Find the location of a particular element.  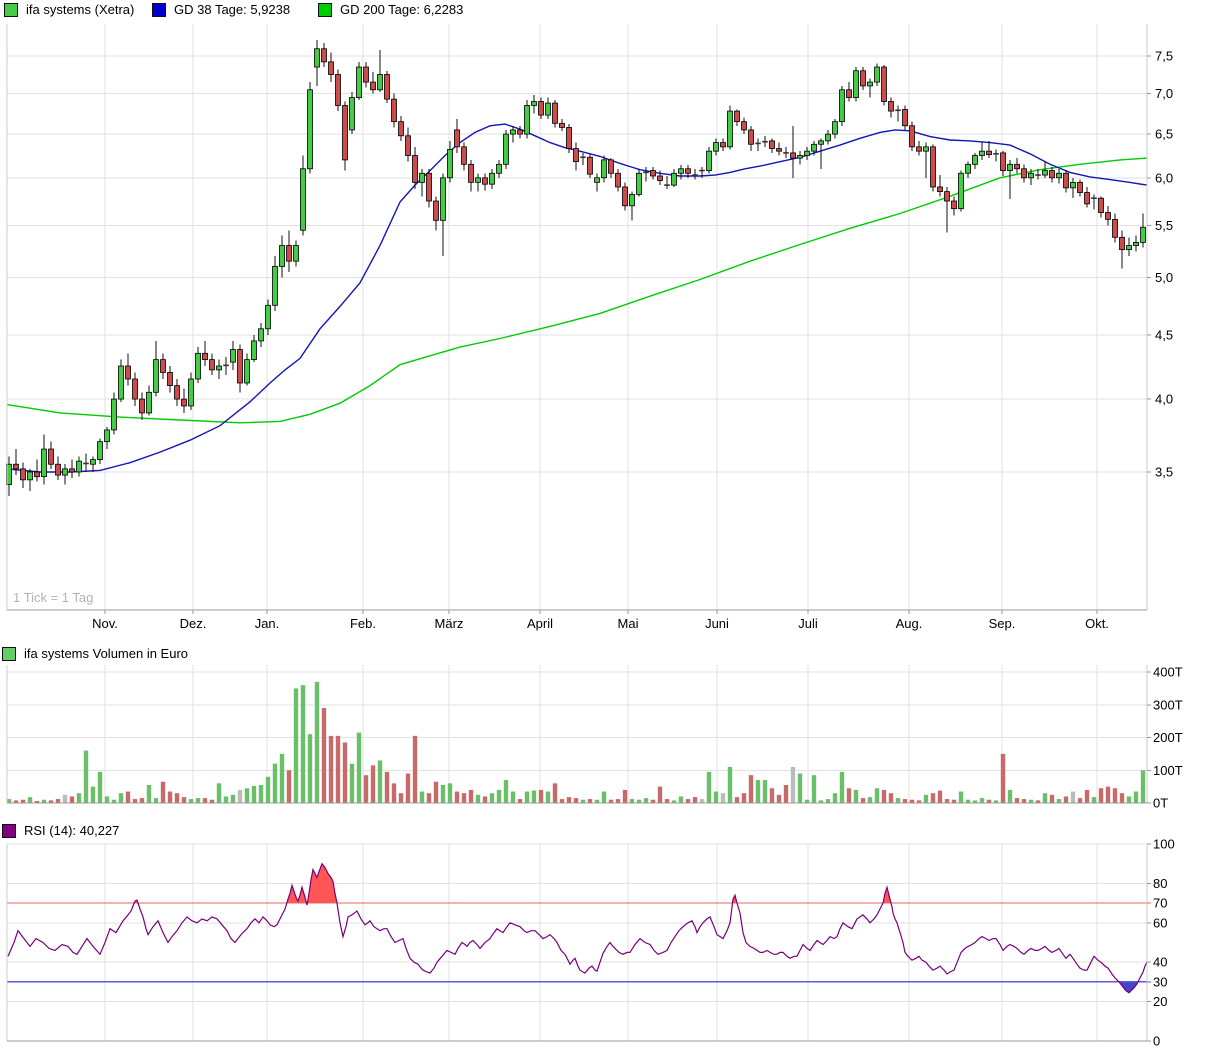

svg-text: 300T is located at coordinates (1168, 704).